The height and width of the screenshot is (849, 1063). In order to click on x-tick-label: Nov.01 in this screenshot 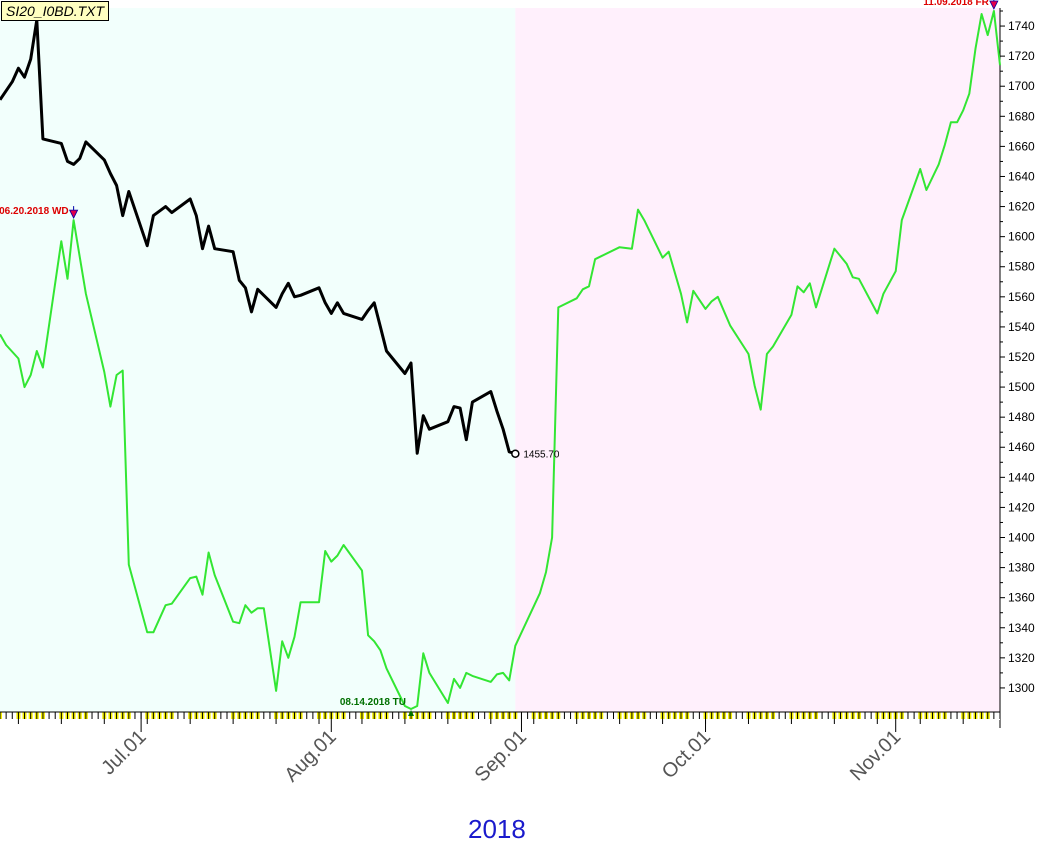, I will do `click(875, 755)`.